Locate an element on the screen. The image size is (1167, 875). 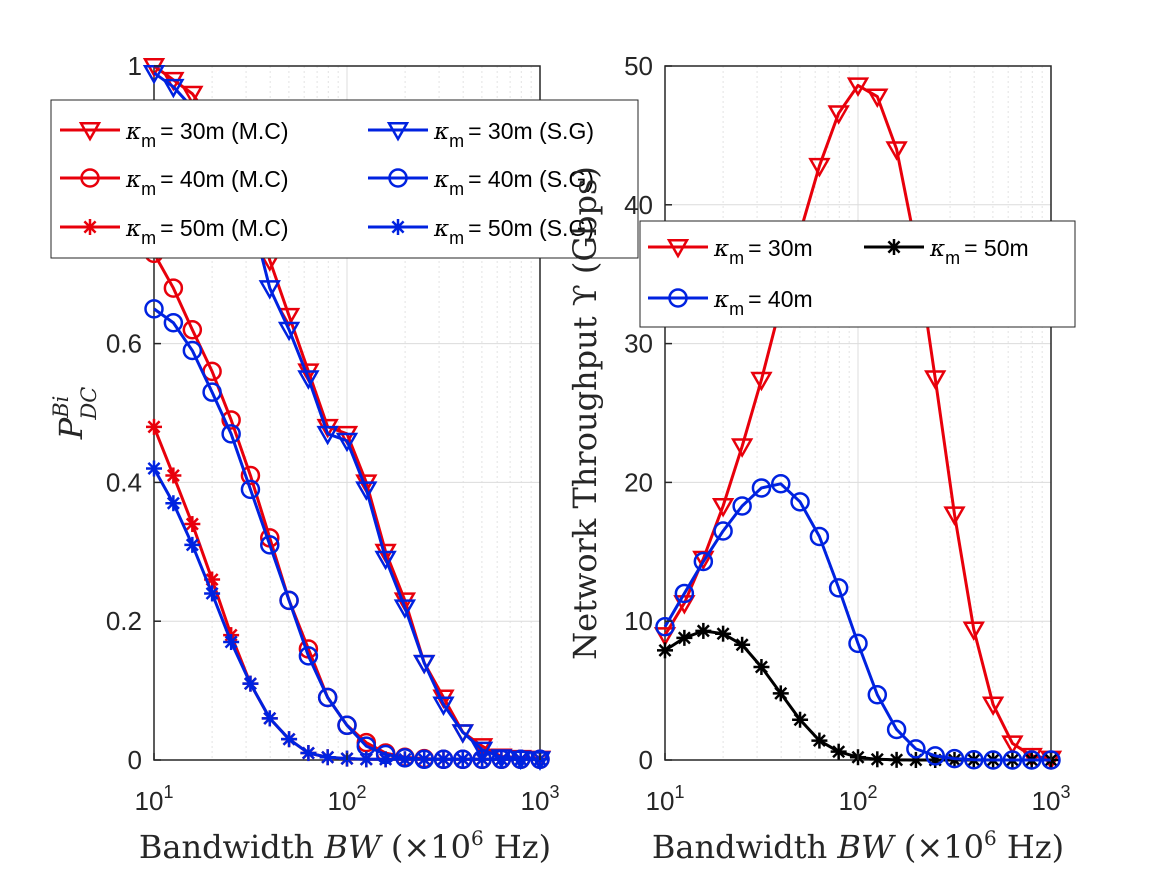
legend-label: κm = 30m is located at coordinates (763, 251).